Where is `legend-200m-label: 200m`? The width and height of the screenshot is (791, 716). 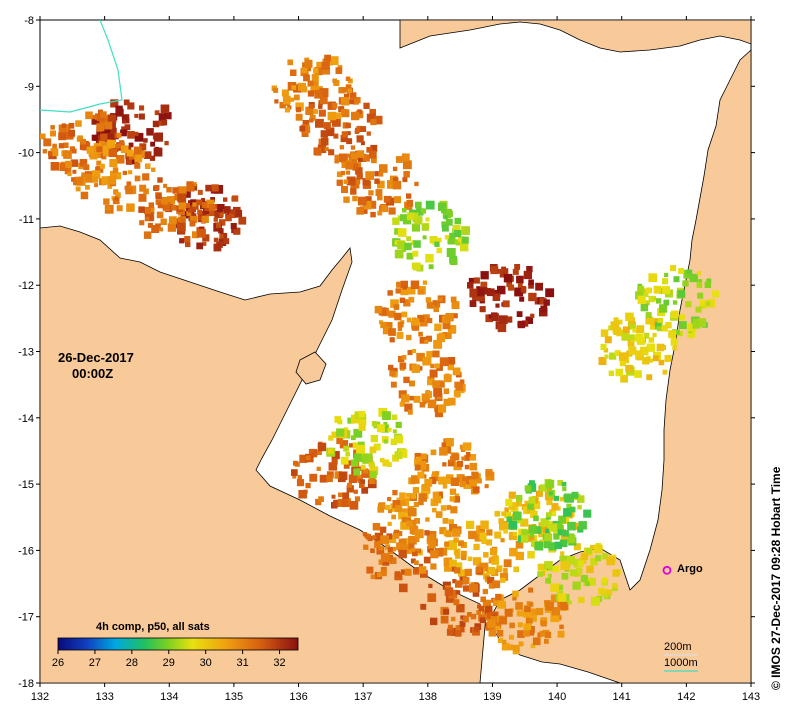
legend-200m-label: 200m is located at coordinates (678, 647).